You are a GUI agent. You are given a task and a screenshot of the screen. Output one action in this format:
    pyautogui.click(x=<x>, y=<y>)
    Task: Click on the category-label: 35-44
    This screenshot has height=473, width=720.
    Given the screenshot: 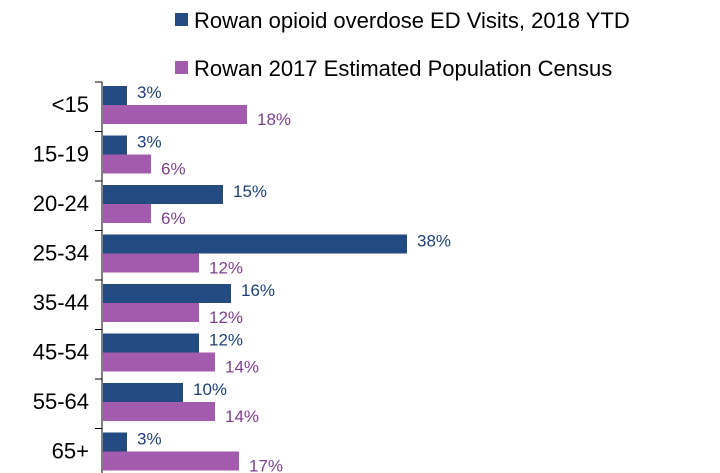 What is the action you would take?
    pyautogui.click(x=61, y=302)
    